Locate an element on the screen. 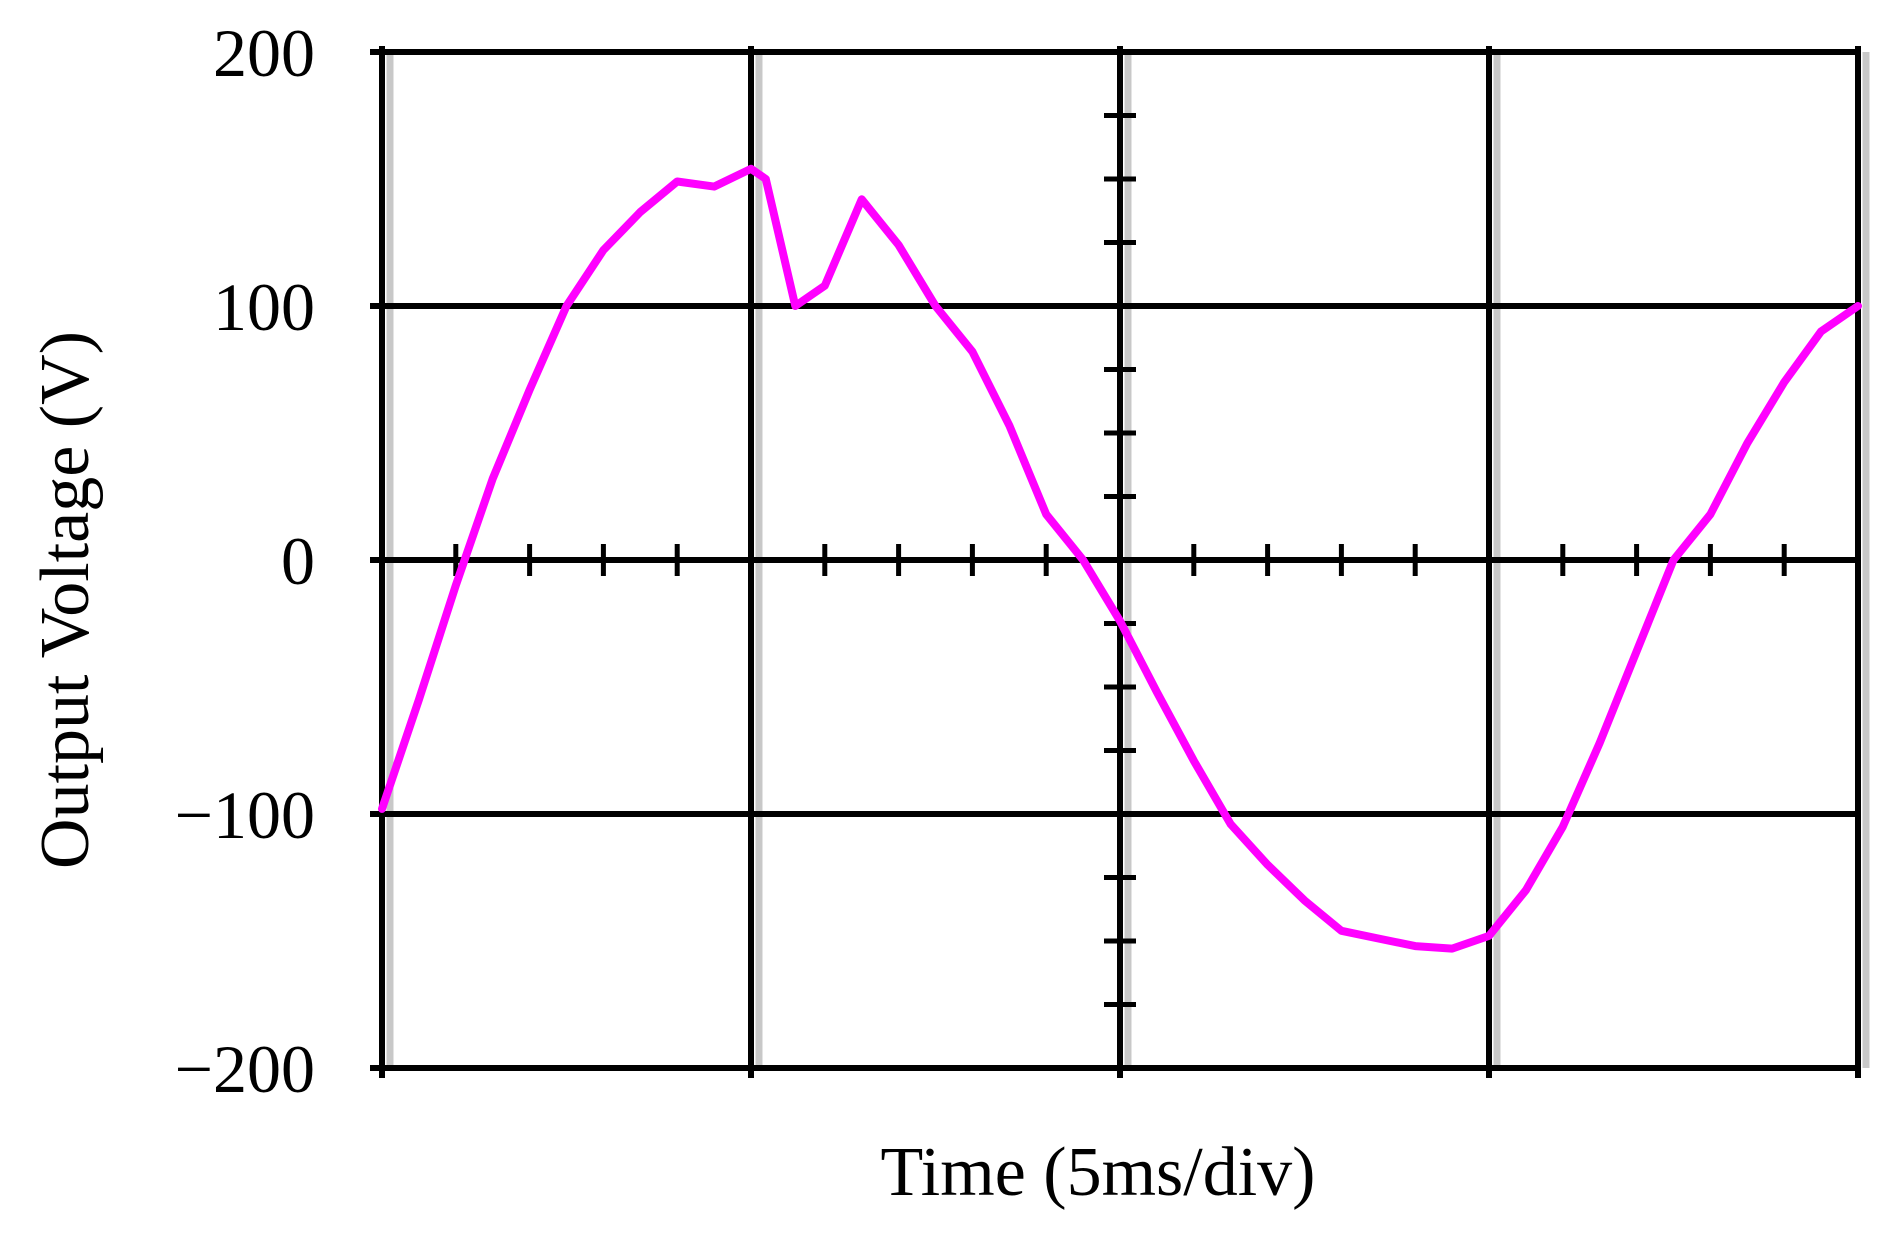 The width and height of the screenshot is (1883, 1235). y-tick-label: −100 is located at coordinates (245, 815).